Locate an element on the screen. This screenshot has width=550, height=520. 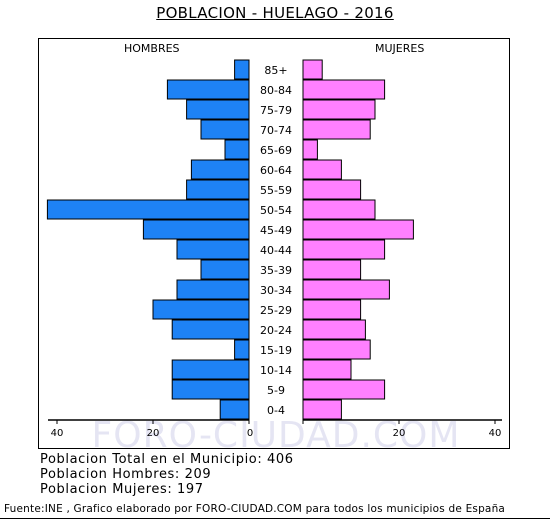
age-label: 75-79 is located at coordinates (276, 110).